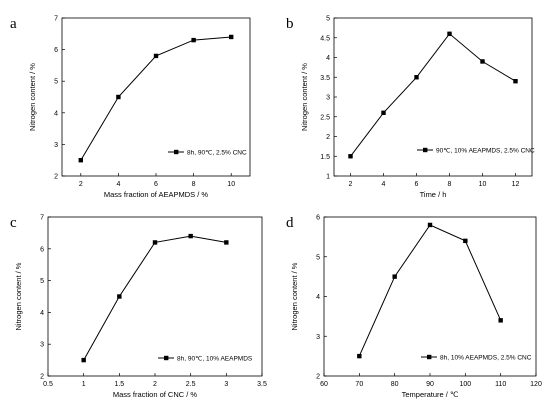  What do you see at coordinates (433, 194) in the screenshot?
I see `x-axis-label: Time / h` at bounding box center [433, 194].